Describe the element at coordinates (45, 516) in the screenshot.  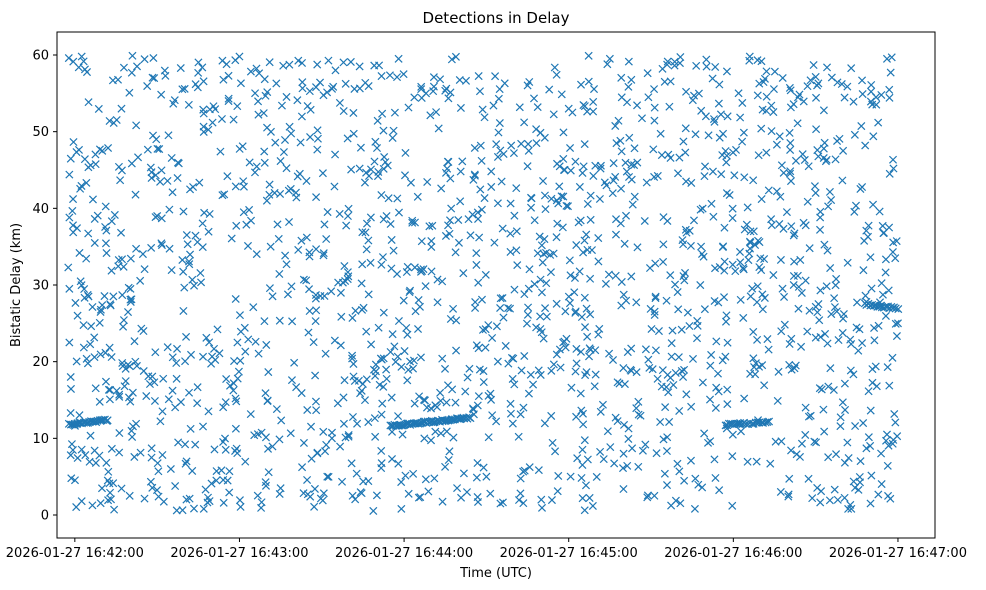
I see `y-tick-label: 0` at that location.